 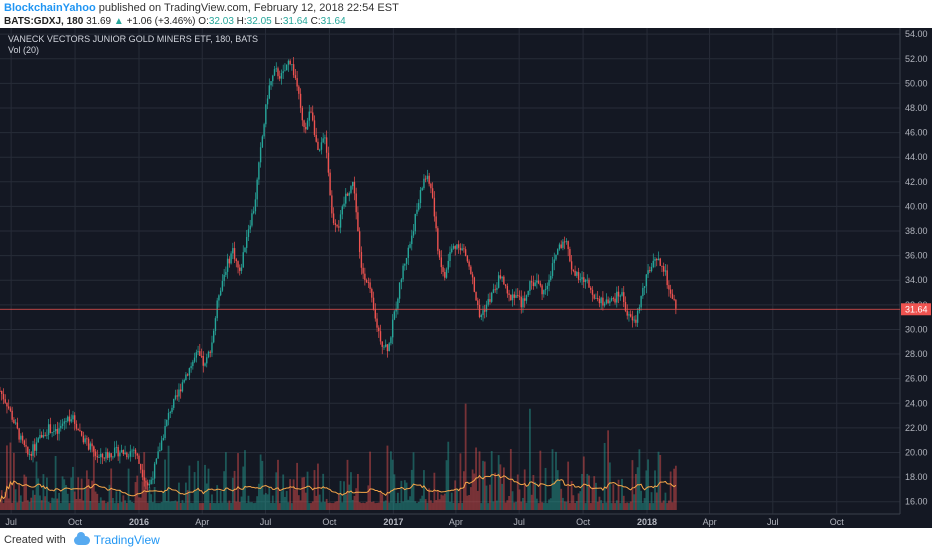 I want to click on tradingview-cloud-icon, so click(x=81, y=538).